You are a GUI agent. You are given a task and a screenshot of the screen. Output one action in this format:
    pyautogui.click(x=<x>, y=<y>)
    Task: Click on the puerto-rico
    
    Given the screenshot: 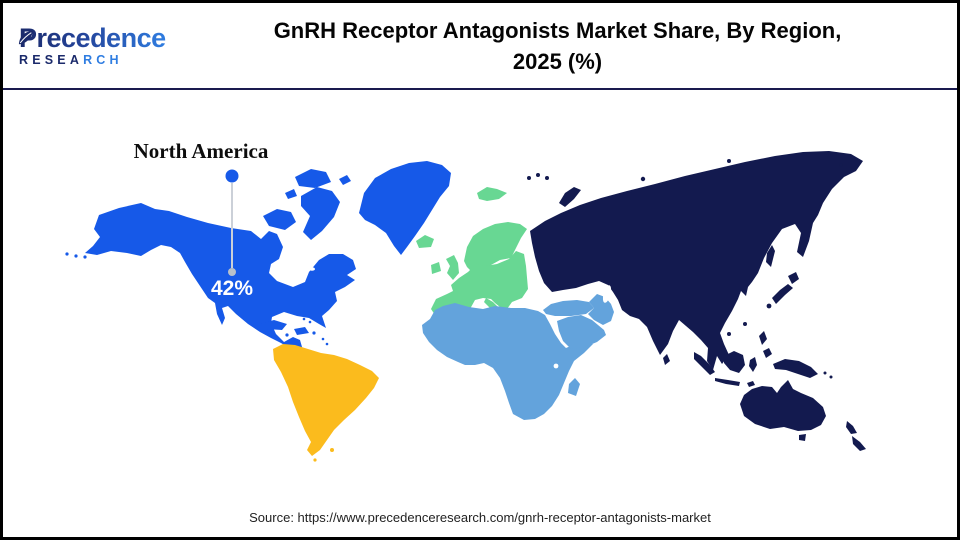 What is the action you would take?
    pyautogui.click(x=314, y=333)
    